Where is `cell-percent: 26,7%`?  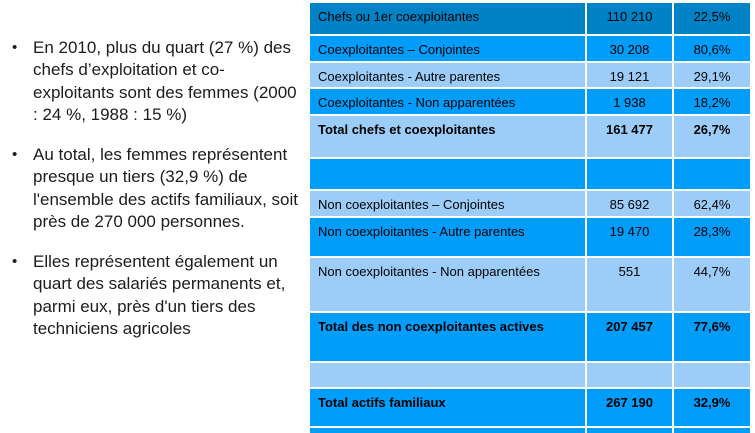
cell-percent: 26,7% is located at coordinates (712, 136).